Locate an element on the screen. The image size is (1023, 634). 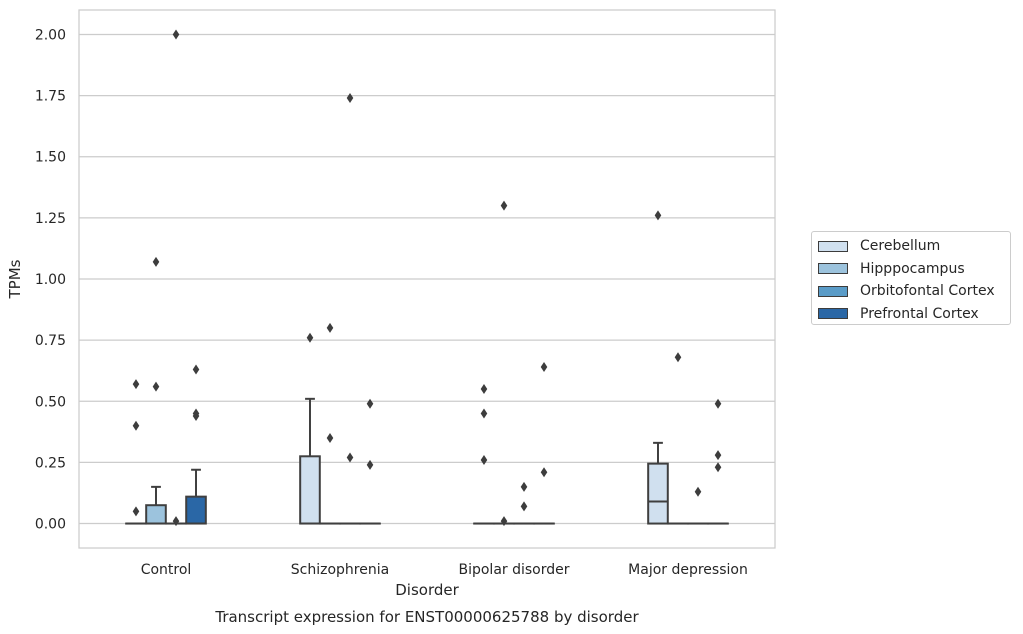
y-axis-title: TPMs is located at coordinates (15, 279).